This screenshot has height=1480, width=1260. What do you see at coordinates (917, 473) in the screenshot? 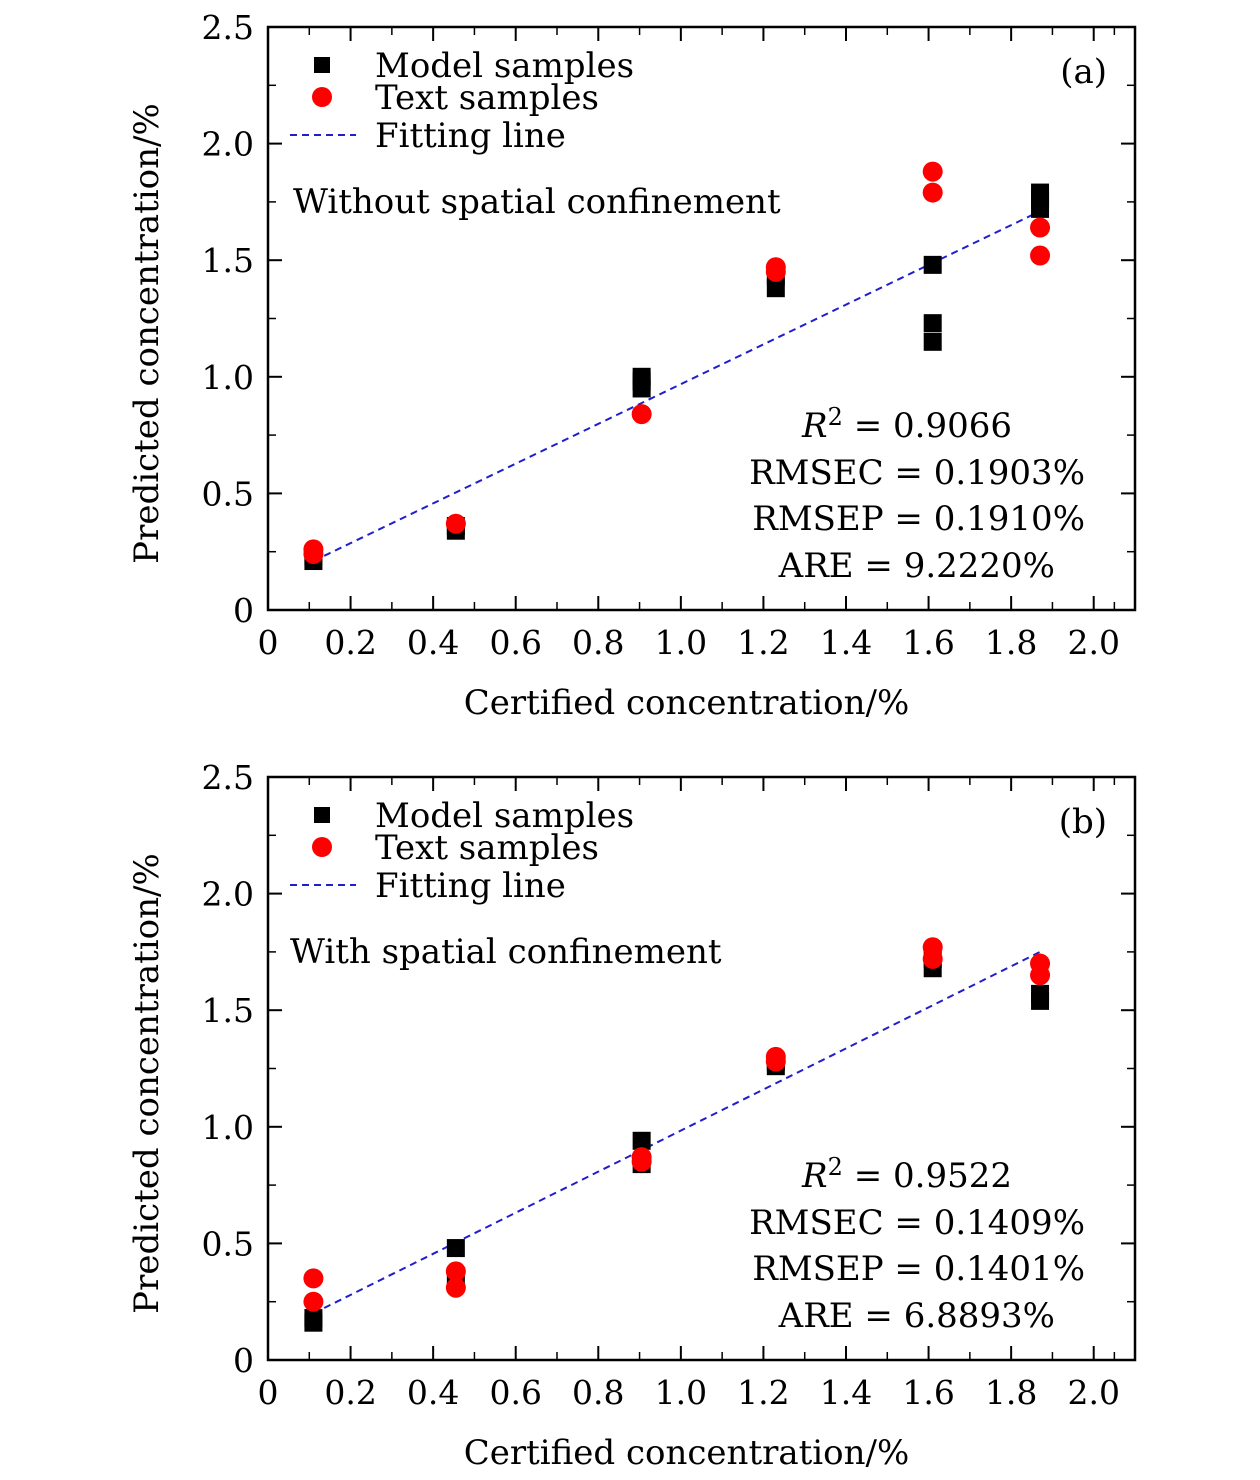
I see `stat-rmsec: RMSEC = 0.1903%` at bounding box center [917, 473].